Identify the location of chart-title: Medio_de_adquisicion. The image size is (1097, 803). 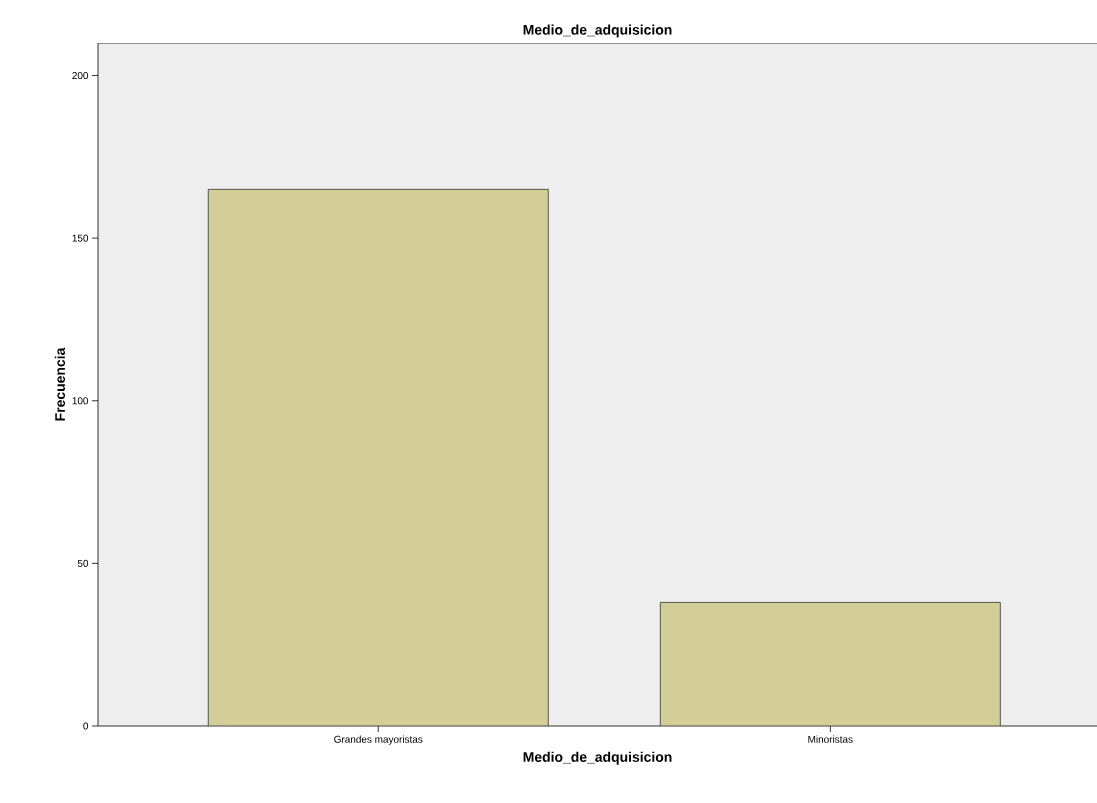
(597, 31).